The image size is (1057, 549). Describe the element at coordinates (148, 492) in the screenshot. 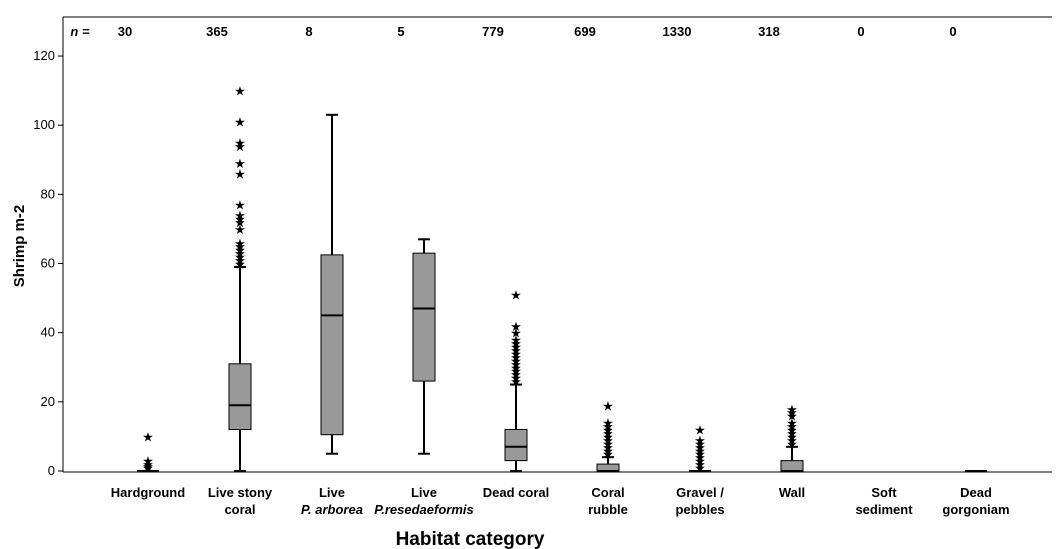

I see `category-label-0-0: Hardground` at that location.